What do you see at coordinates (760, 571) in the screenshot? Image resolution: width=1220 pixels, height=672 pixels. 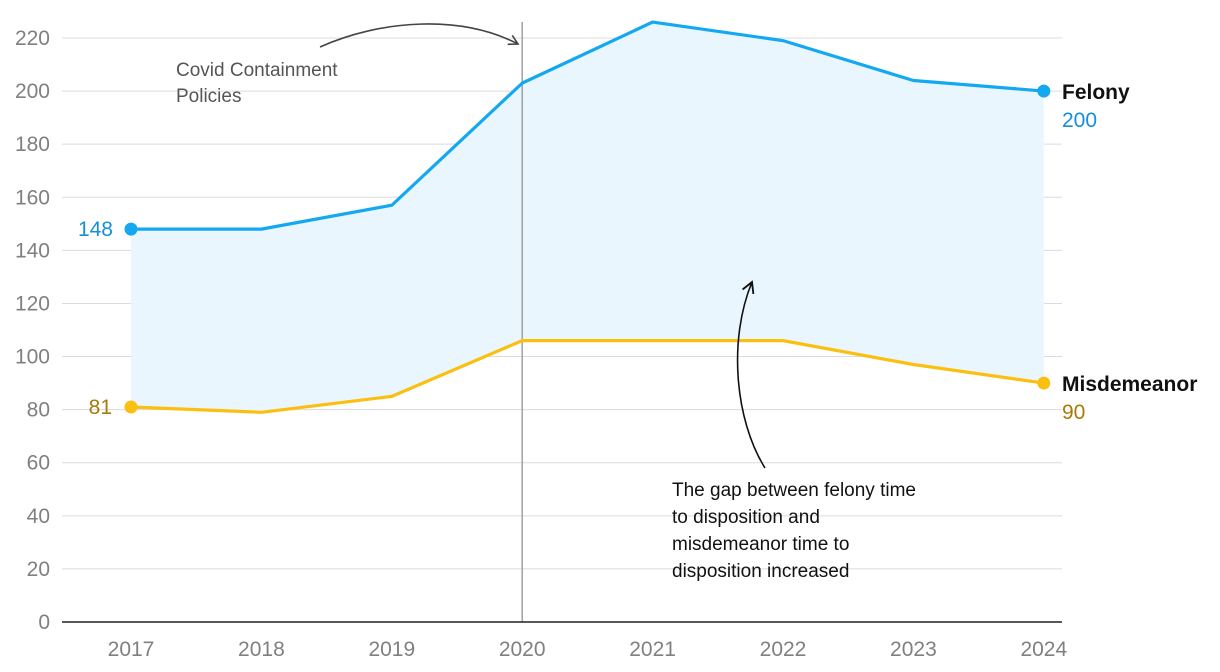 I see `gap-annotation-line-4: disposition increased` at bounding box center [760, 571].